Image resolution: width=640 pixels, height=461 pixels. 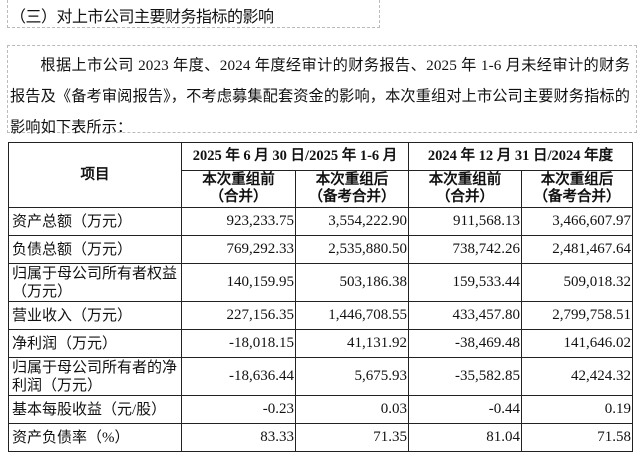 I want to click on cell-value: 227,156.35, so click(x=238, y=315).